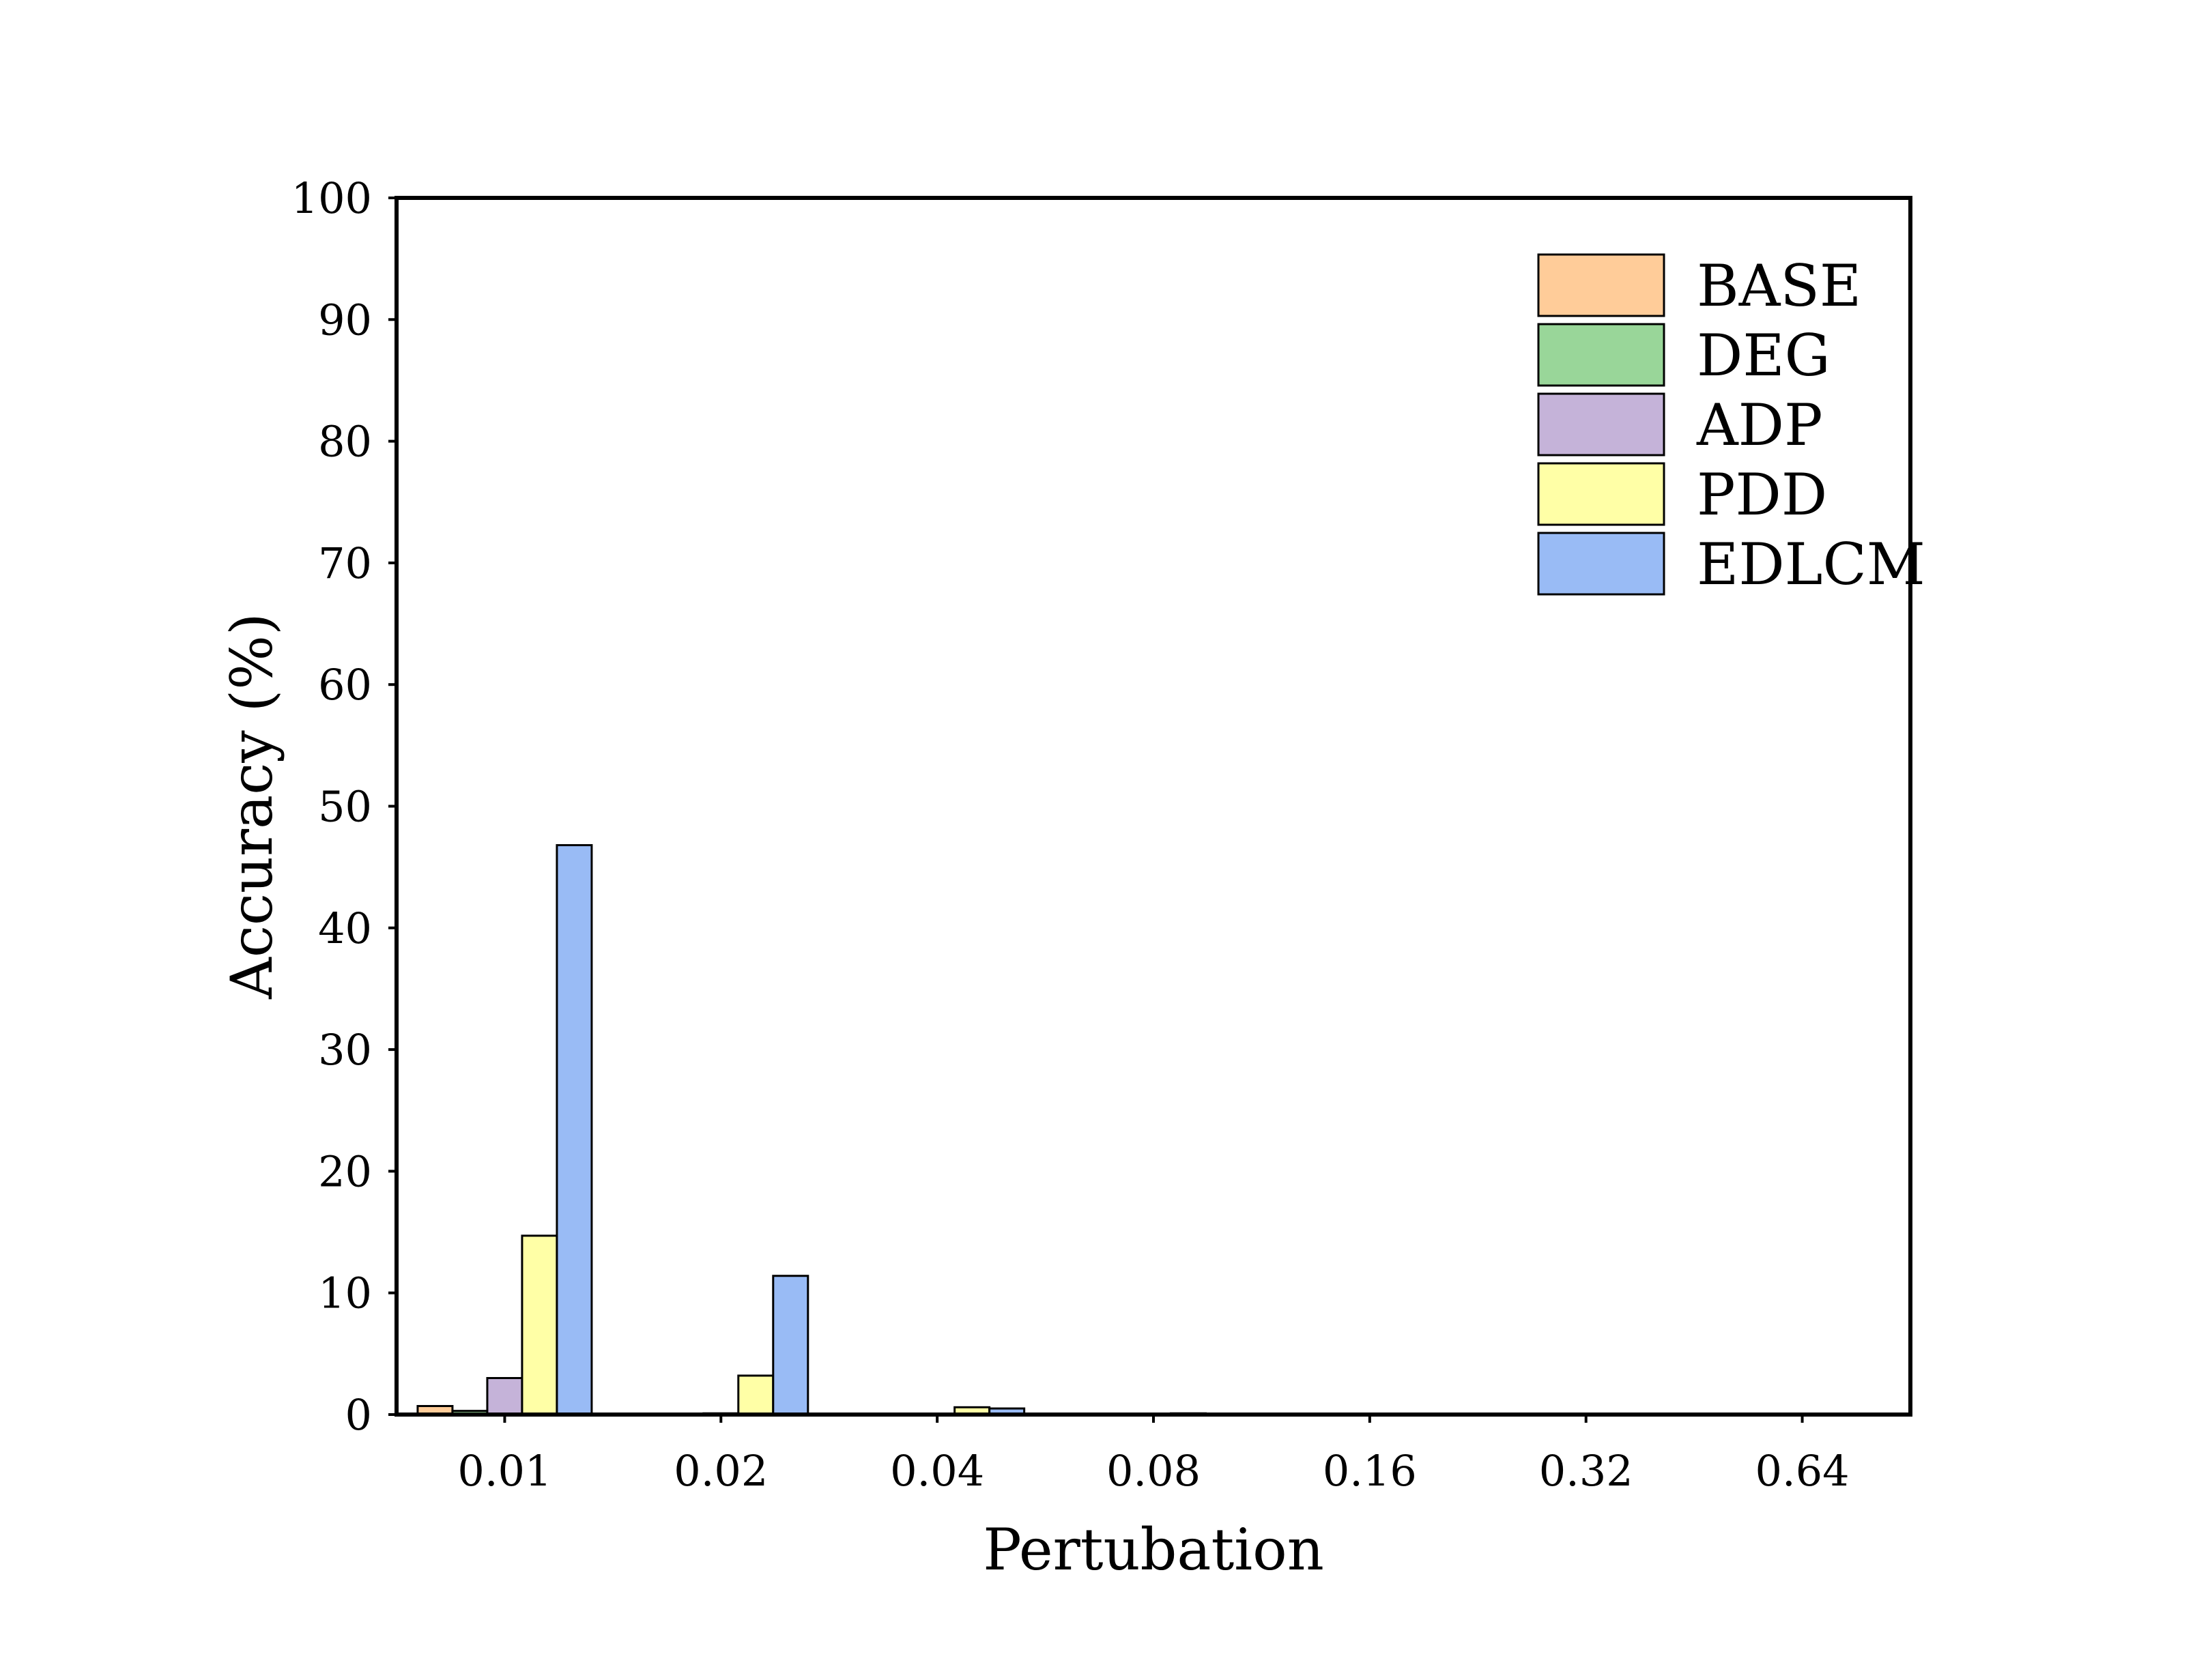 This screenshot has height=1680, width=2195. What do you see at coordinates (756, 1395) in the screenshot?
I see `bar-pdd-0.02` at bounding box center [756, 1395].